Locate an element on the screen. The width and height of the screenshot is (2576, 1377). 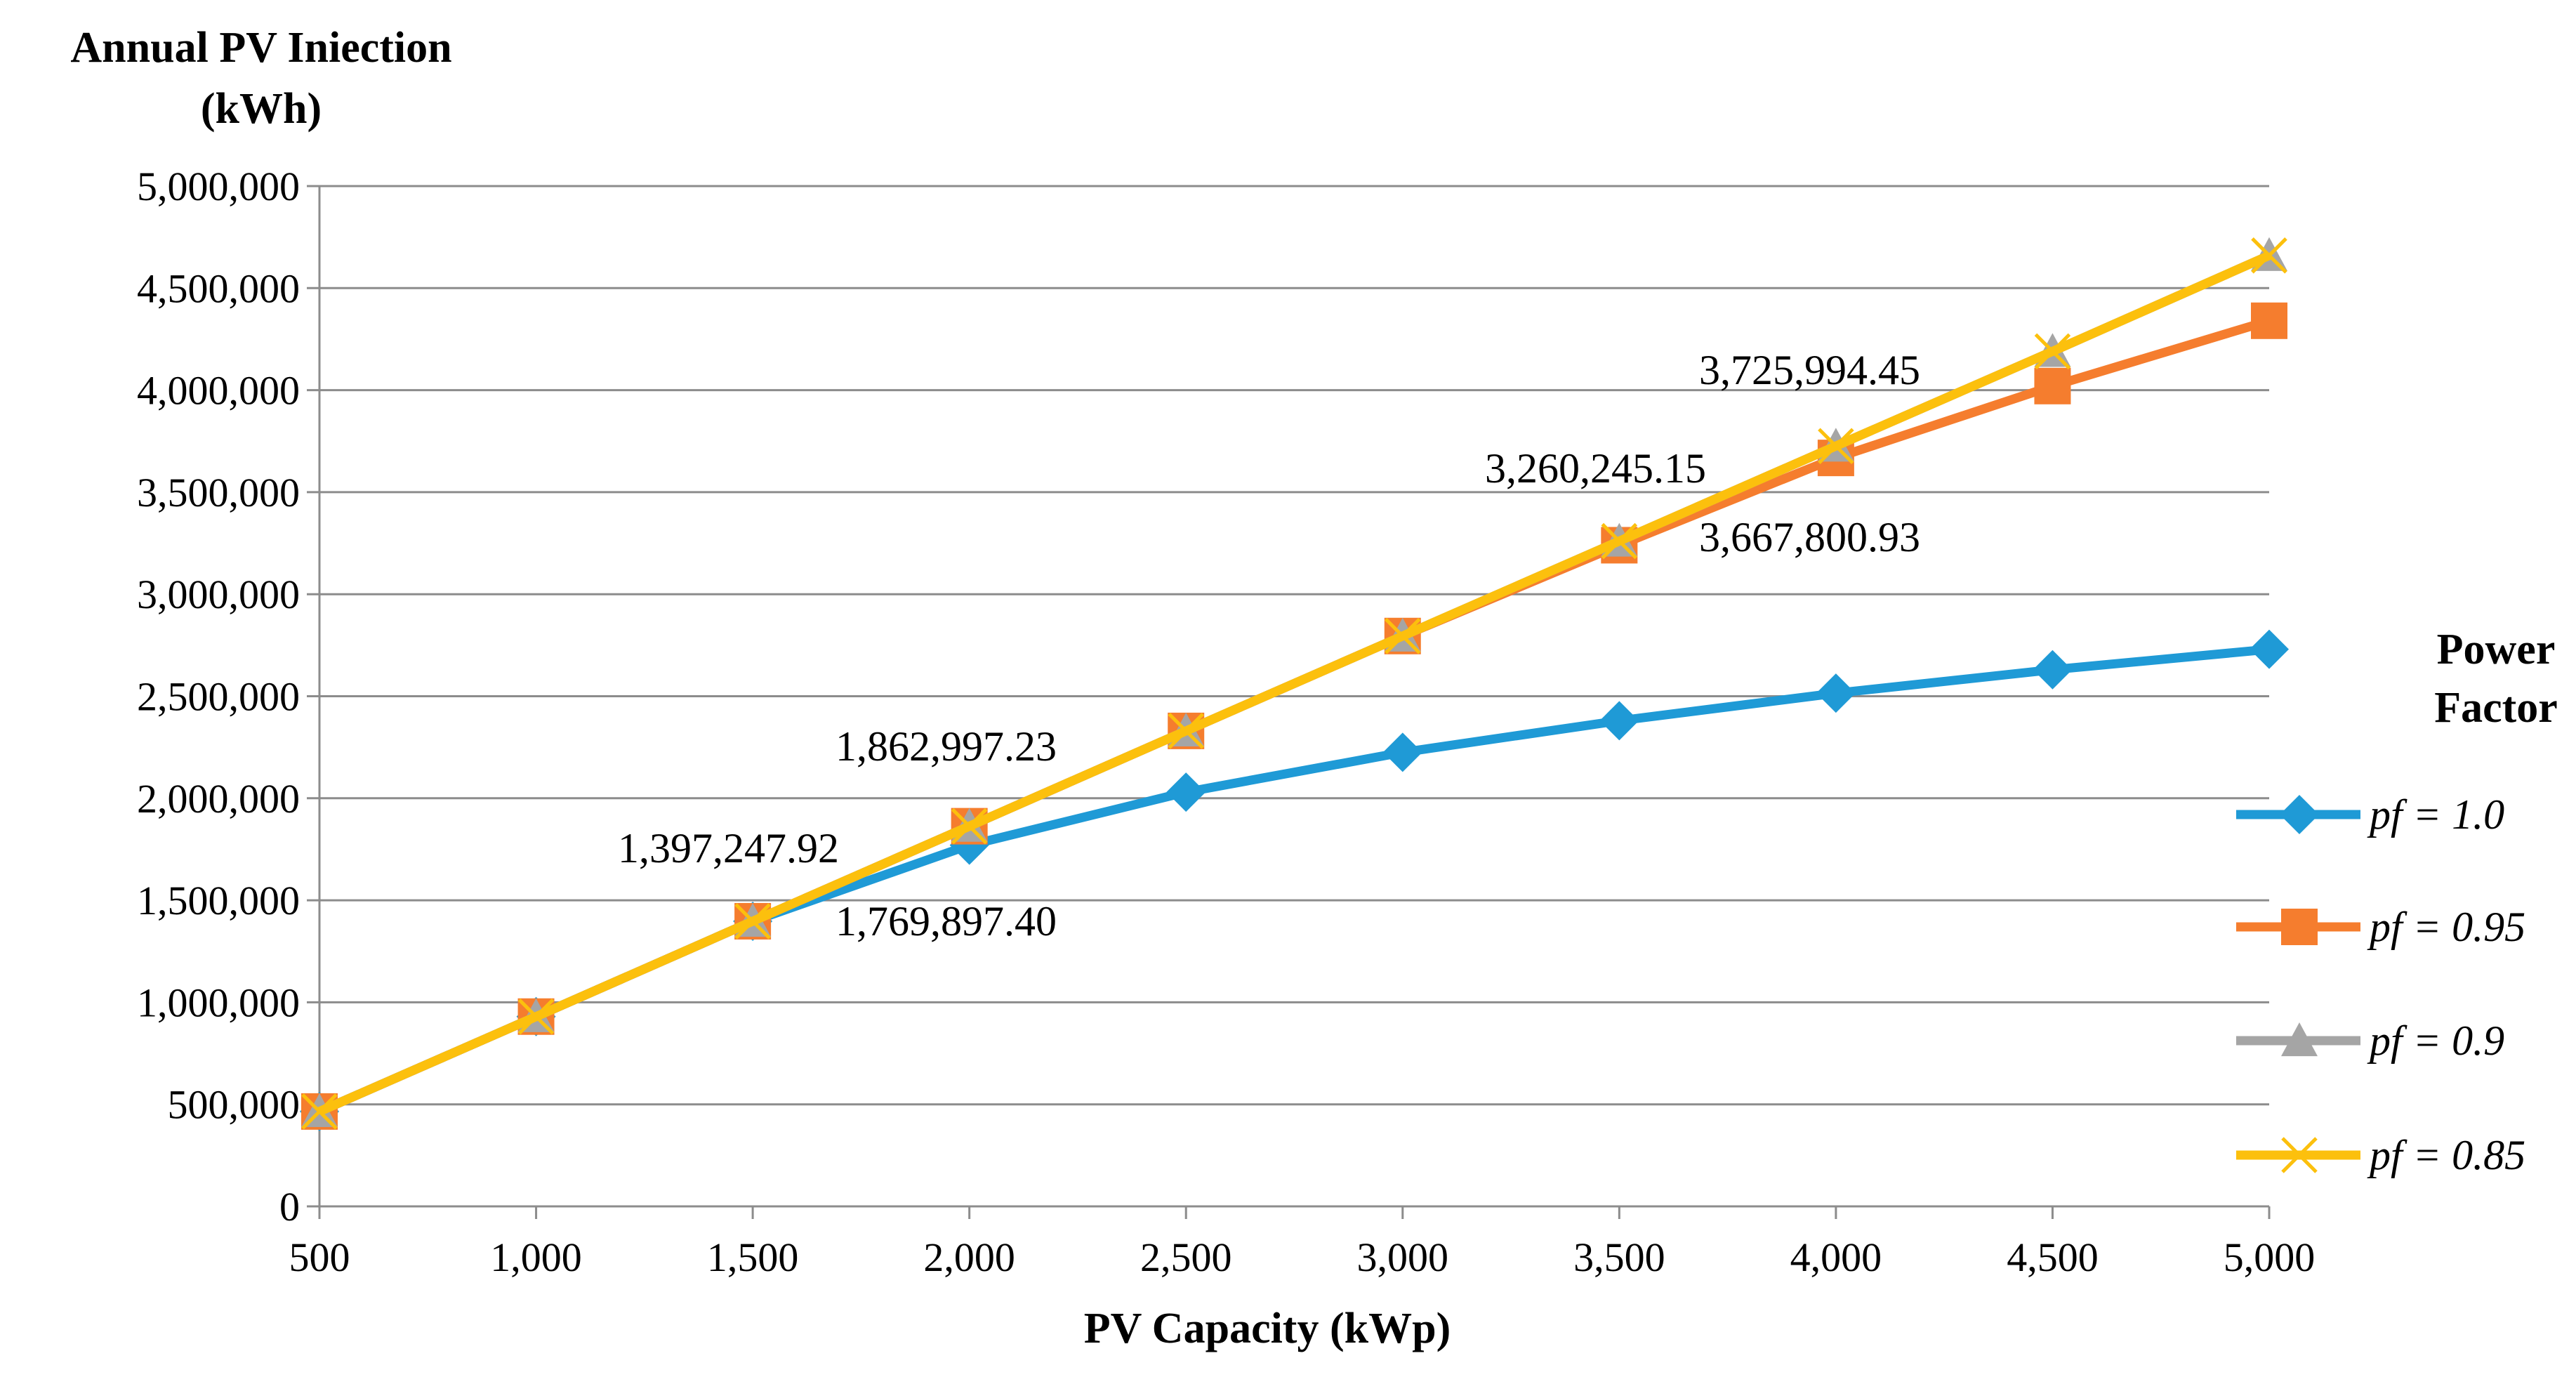
y-tick-label: 3,500,000 is located at coordinates (218, 492).